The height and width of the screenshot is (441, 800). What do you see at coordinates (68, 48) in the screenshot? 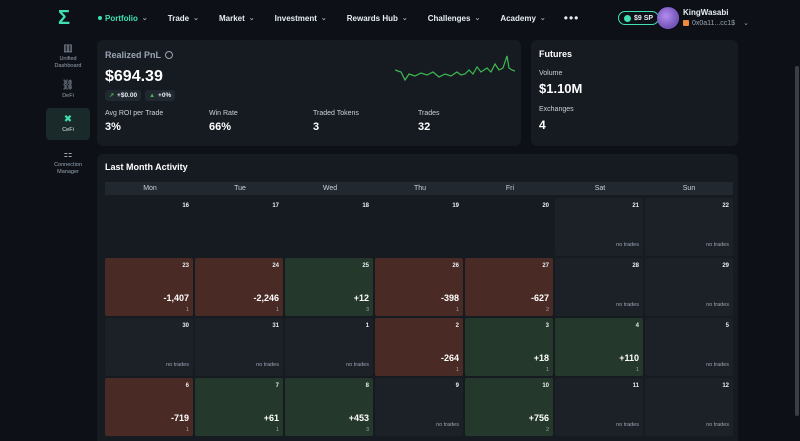
I see `dashboard-icon: ▥` at bounding box center [68, 48].